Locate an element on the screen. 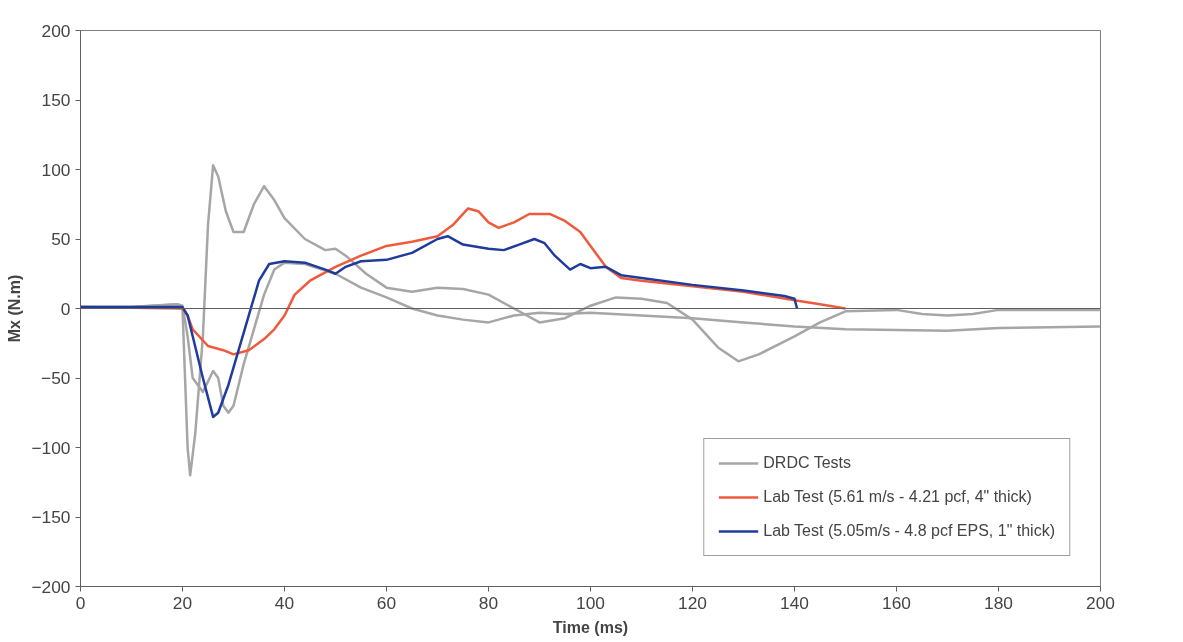 The height and width of the screenshot is (642, 1183). x-tick-label: 80 is located at coordinates (488, 602).